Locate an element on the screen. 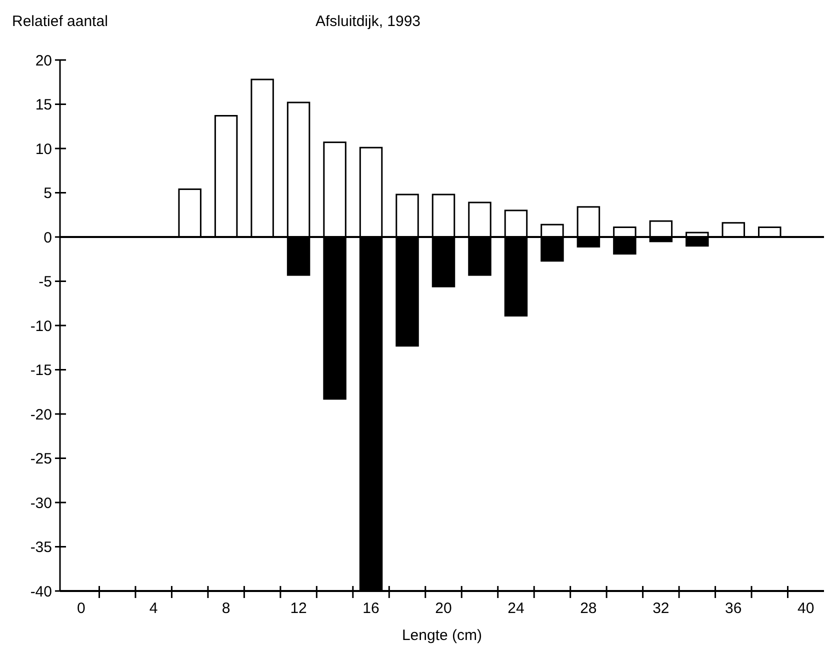  x-tick-label: 4 is located at coordinates (153, 608).